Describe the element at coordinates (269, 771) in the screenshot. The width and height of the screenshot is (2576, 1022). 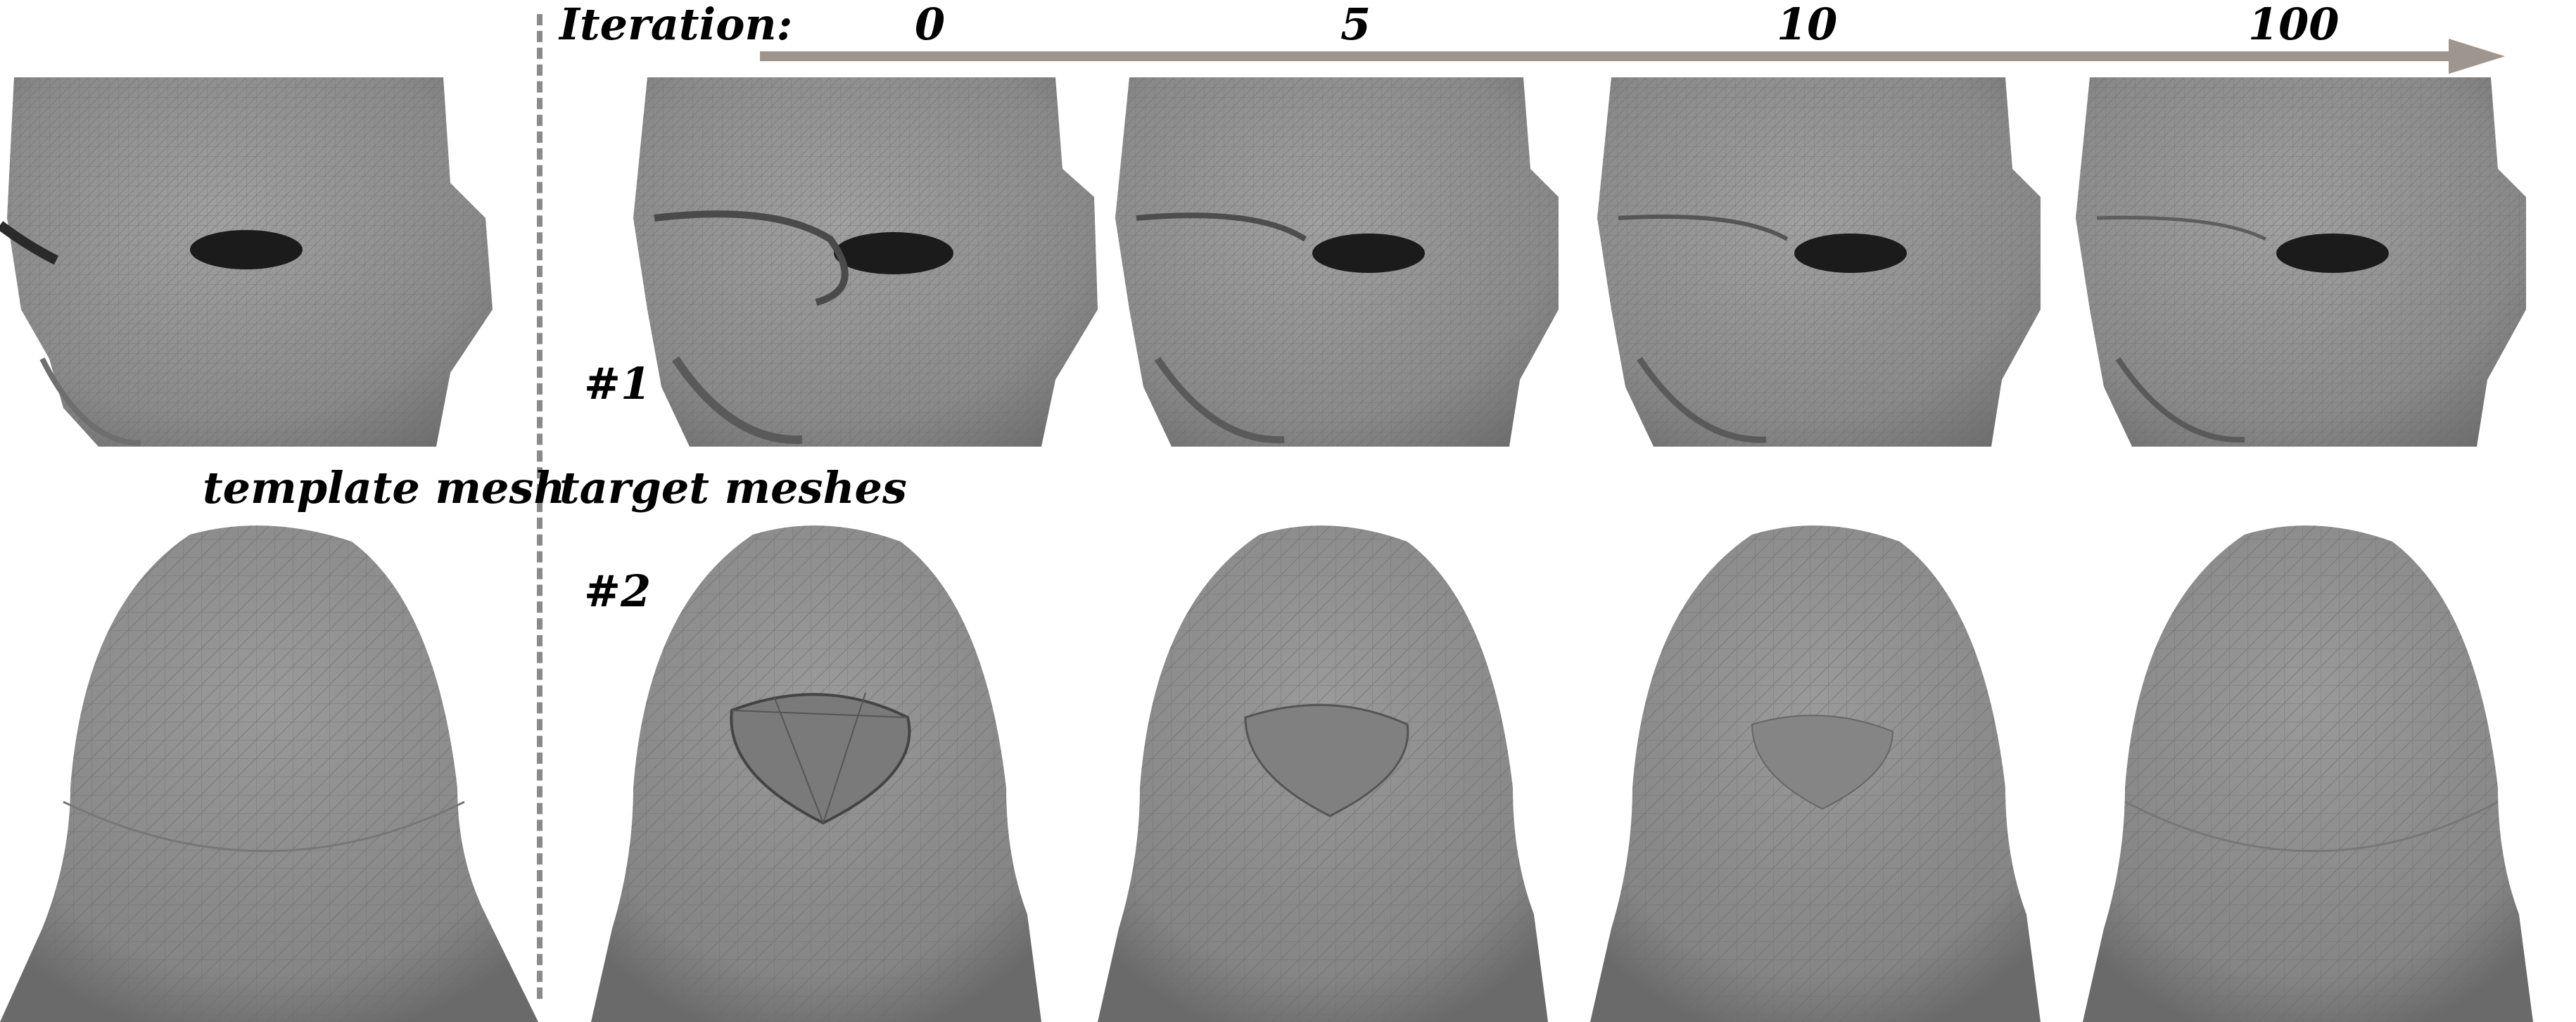
I see `template-chin-mesh` at that location.